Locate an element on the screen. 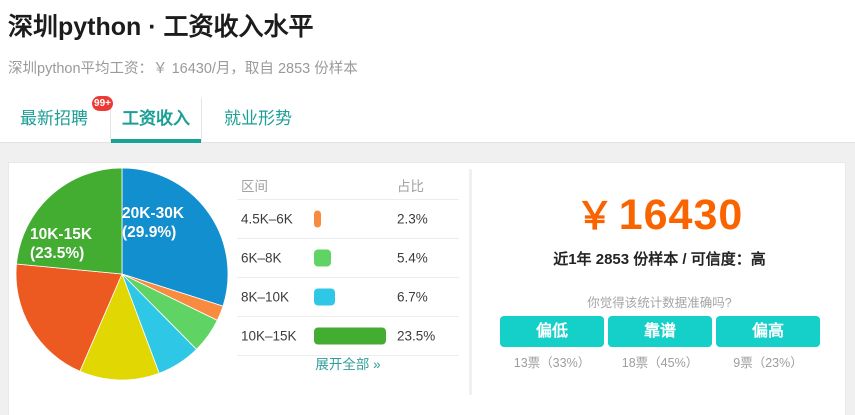 The image size is (855, 415). tab-salary-income: 工资收入 is located at coordinates (156, 120).